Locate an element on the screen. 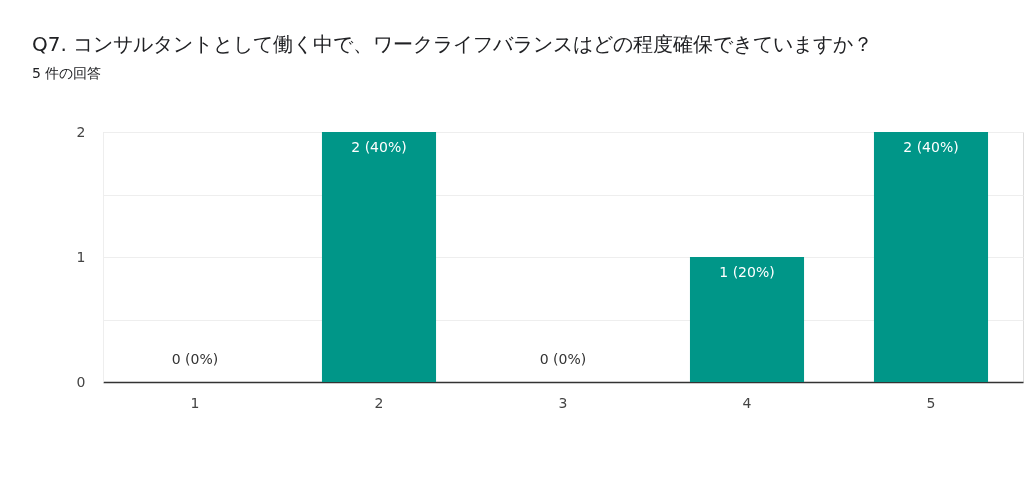 This screenshot has width=1024, height=487. x-tick-label: 3 is located at coordinates (563, 402).